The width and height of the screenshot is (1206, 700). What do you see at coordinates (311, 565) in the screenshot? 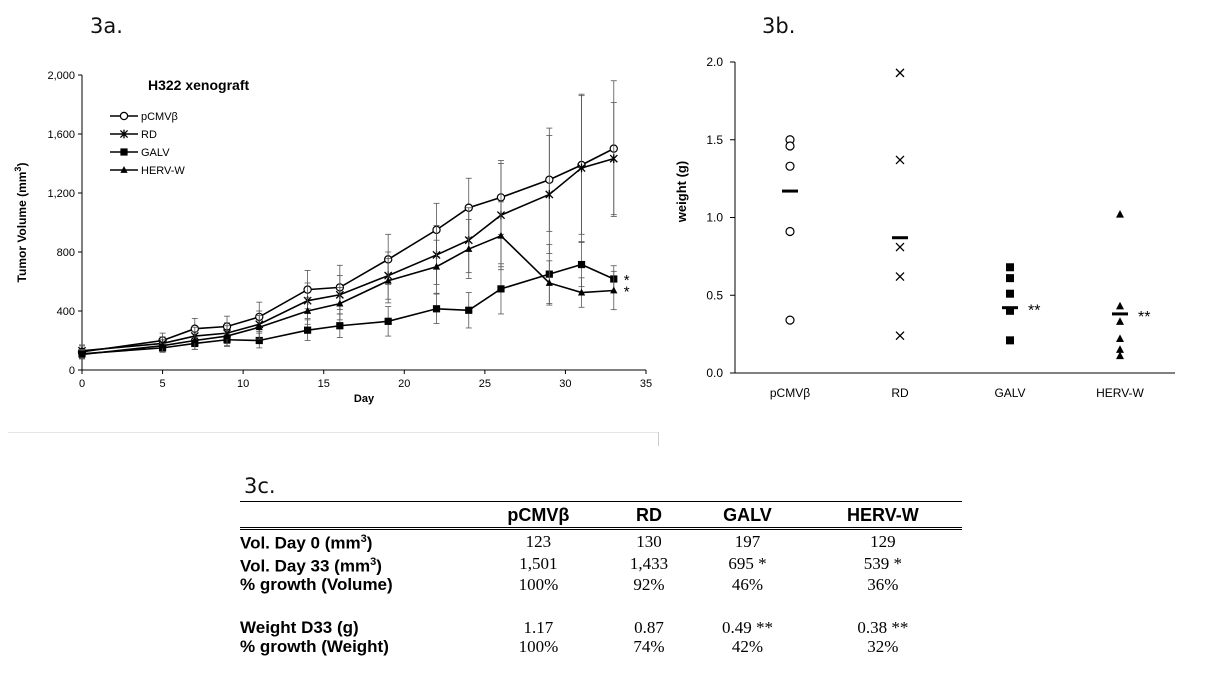
I see `row-label: Vol. Day 33 (mm3)` at bounding box center [311, 565].